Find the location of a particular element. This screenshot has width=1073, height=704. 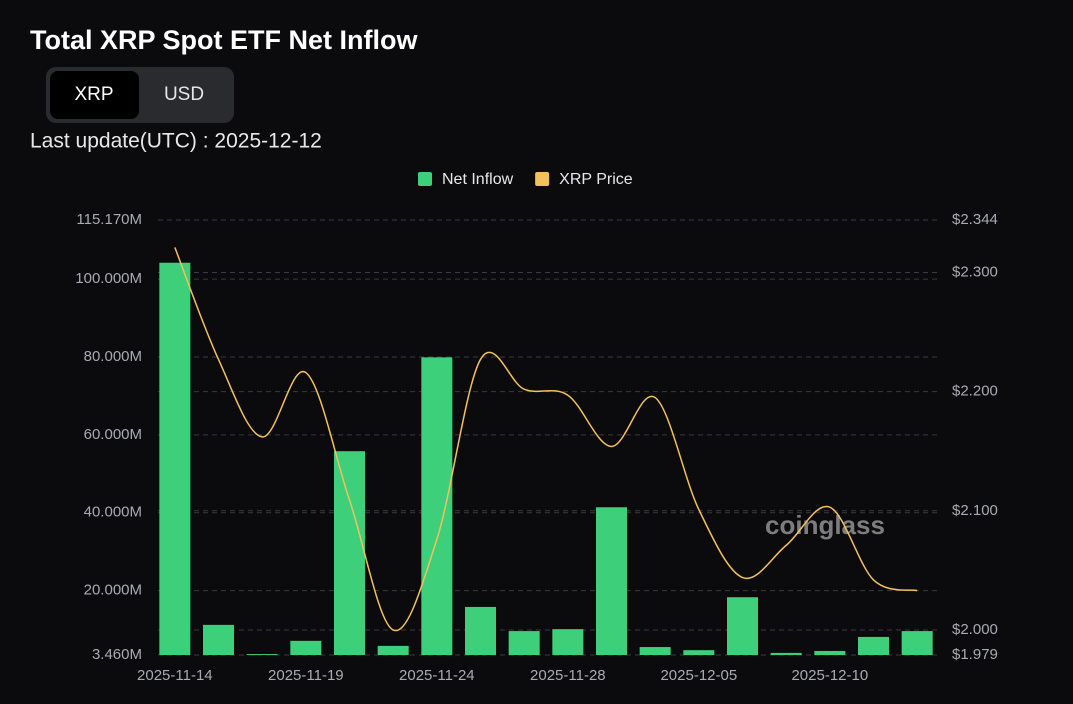

y-tick-label: 100.000M is located at coordinates (108, 278).